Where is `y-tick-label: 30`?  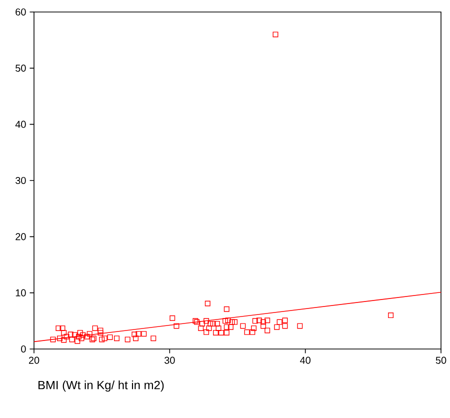
y-tick-label: 30 is located at coordinates (21, 180).